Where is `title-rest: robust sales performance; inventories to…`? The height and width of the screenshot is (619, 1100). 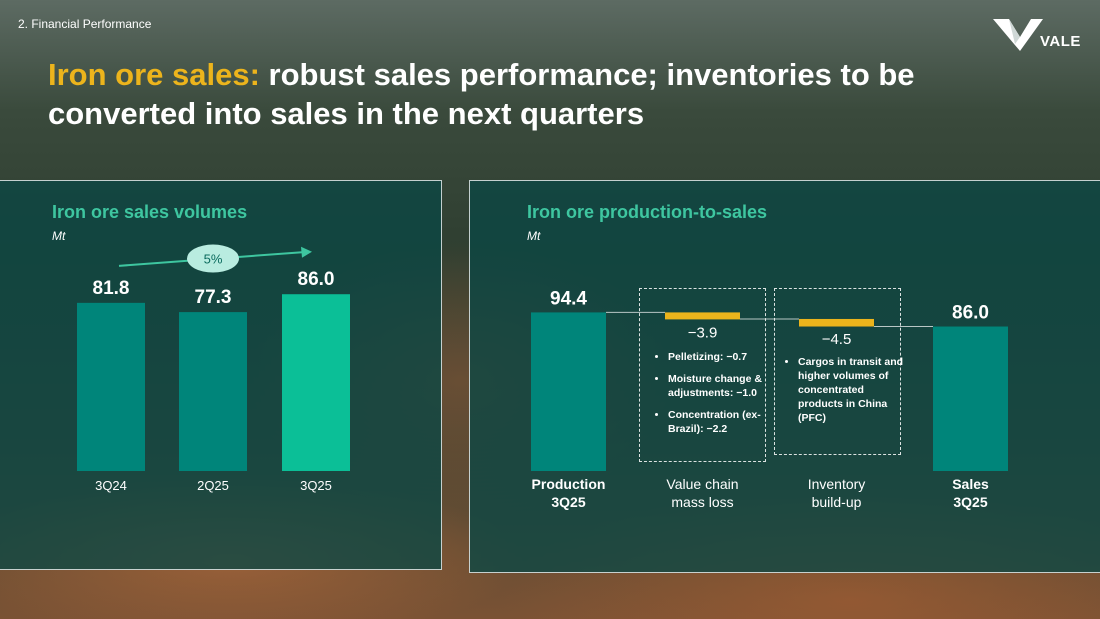 title-rest: robust sales performance; inventories to… is located at coordinates (481, 94).